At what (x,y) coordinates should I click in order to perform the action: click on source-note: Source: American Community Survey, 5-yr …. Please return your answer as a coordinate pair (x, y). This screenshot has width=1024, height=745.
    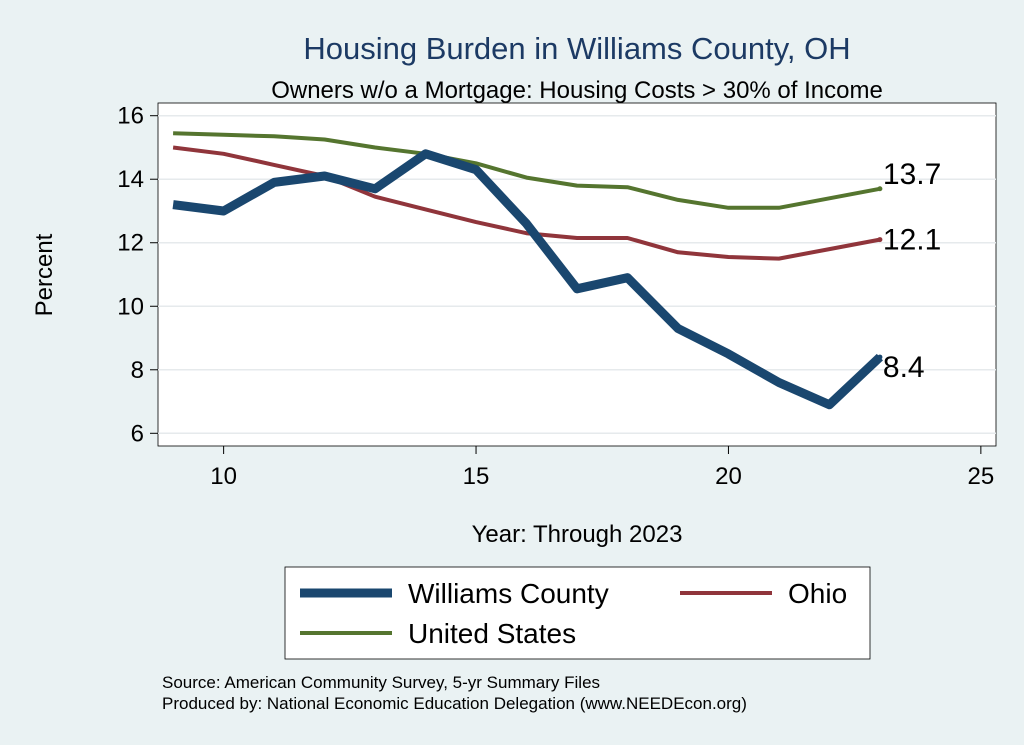
    Looking at the image, I should click on (381, 682).